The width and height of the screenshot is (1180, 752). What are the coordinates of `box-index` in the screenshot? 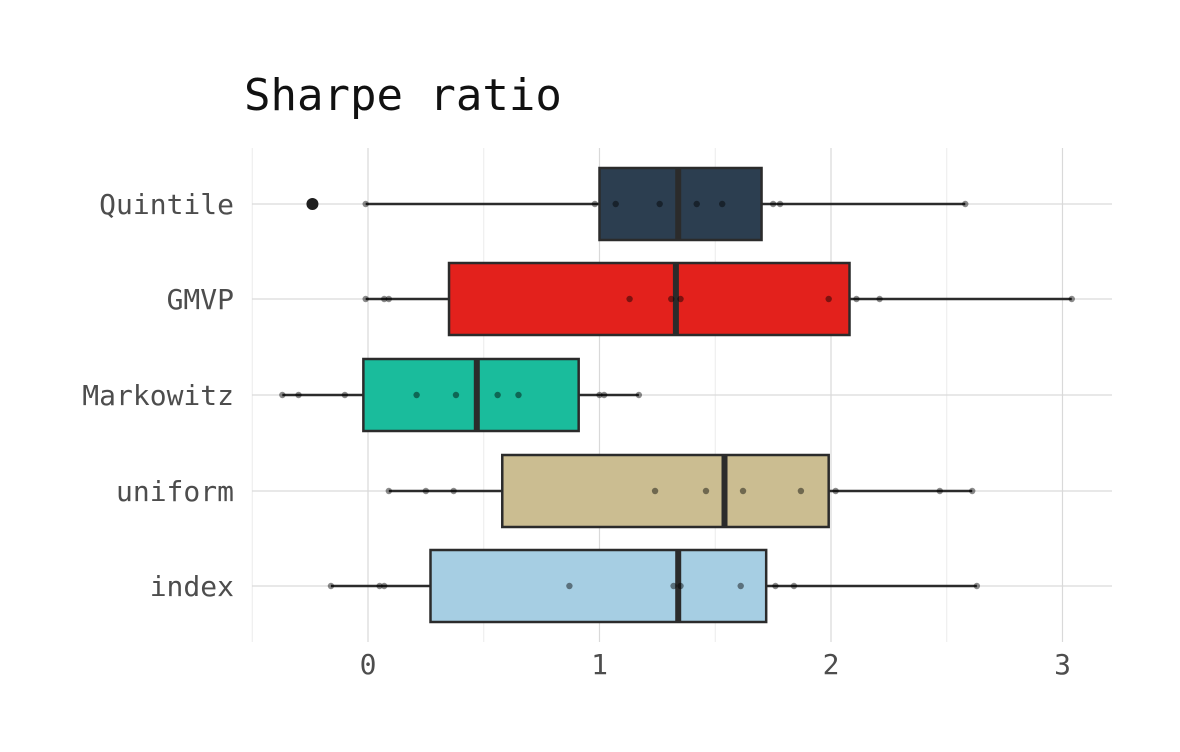 It's located at (654, 586).